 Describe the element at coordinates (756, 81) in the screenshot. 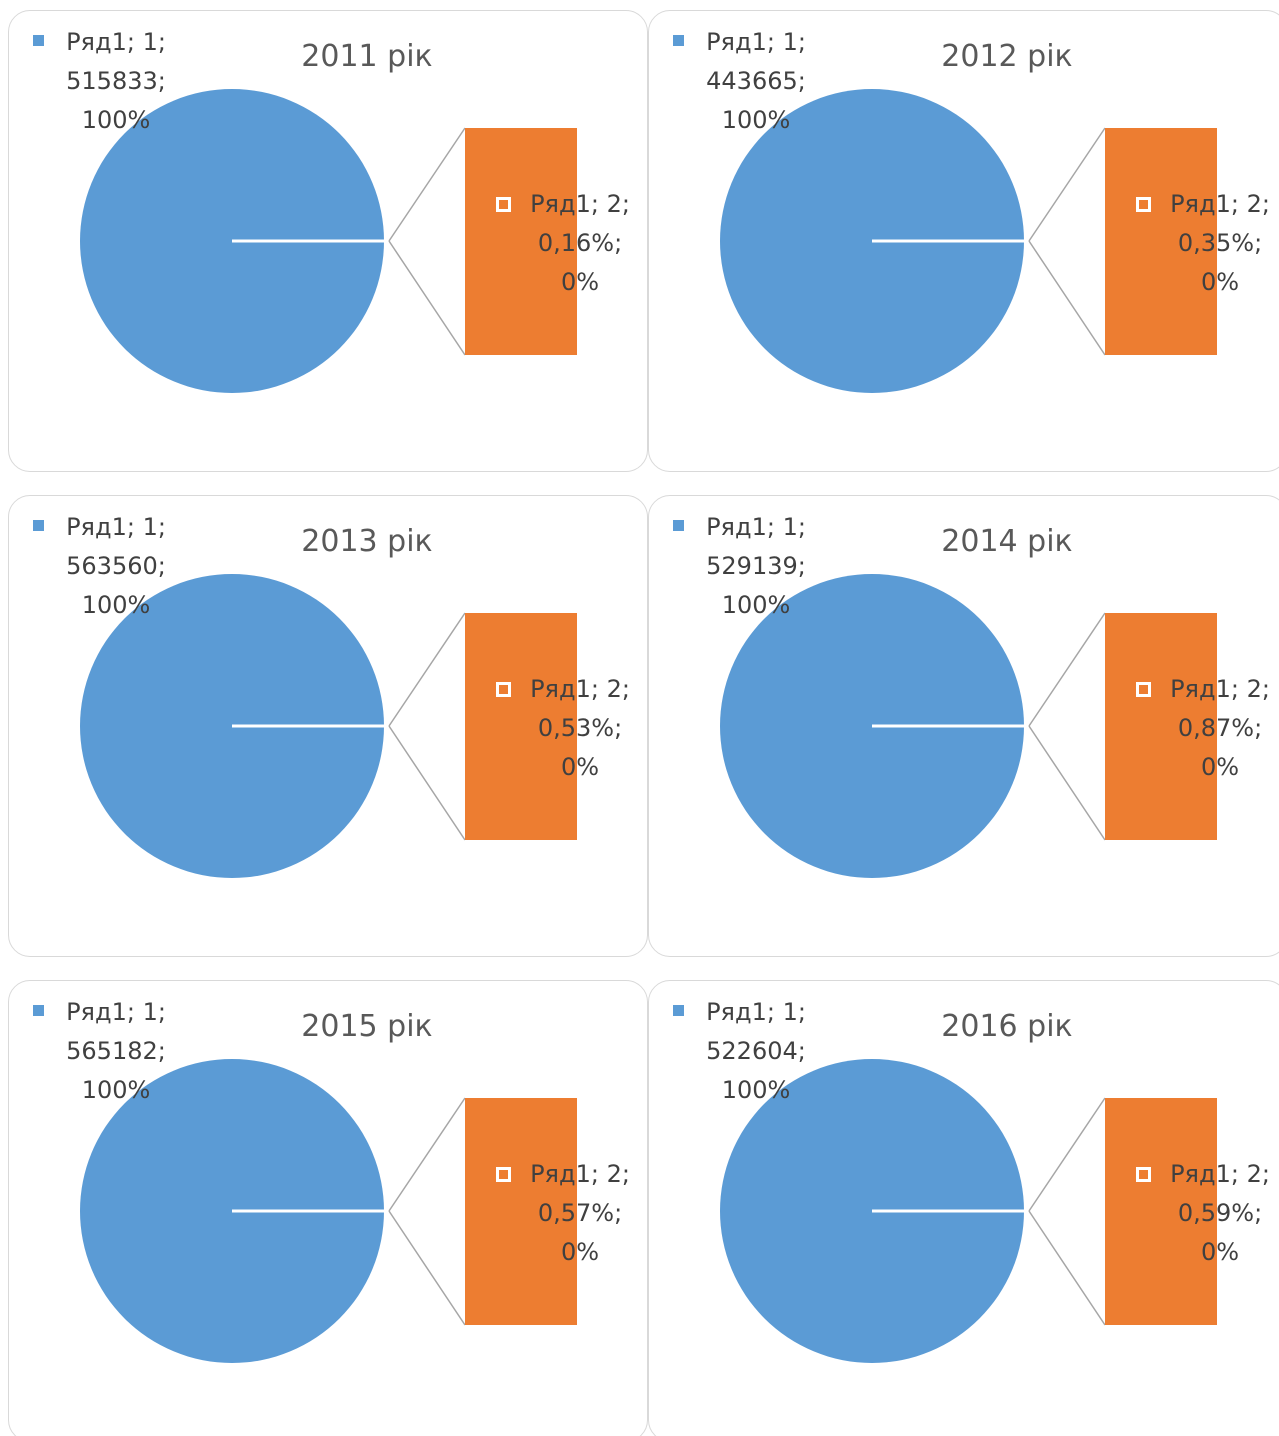

I see `data-label: Ряд1; 1; 443665; 100%` at that location.